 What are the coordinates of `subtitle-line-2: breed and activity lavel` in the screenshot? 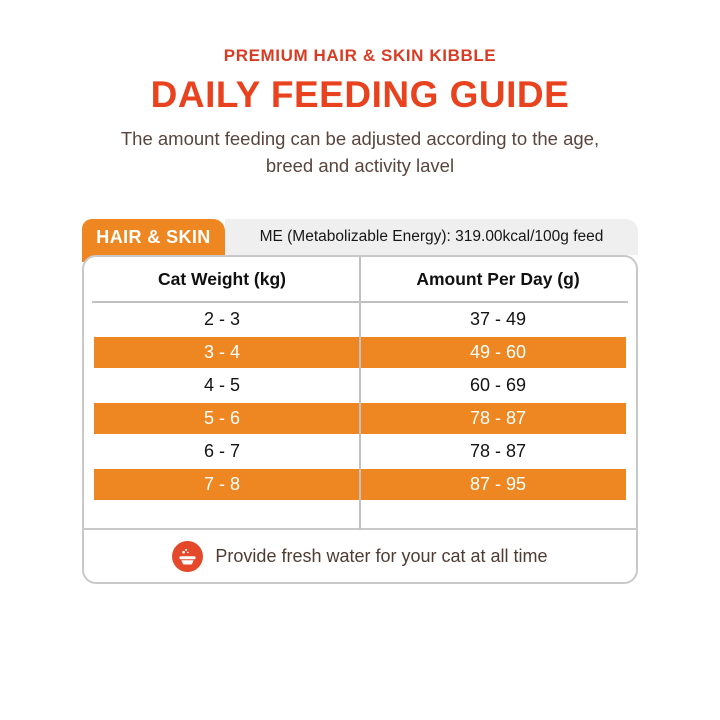 It's located at (360, 165).